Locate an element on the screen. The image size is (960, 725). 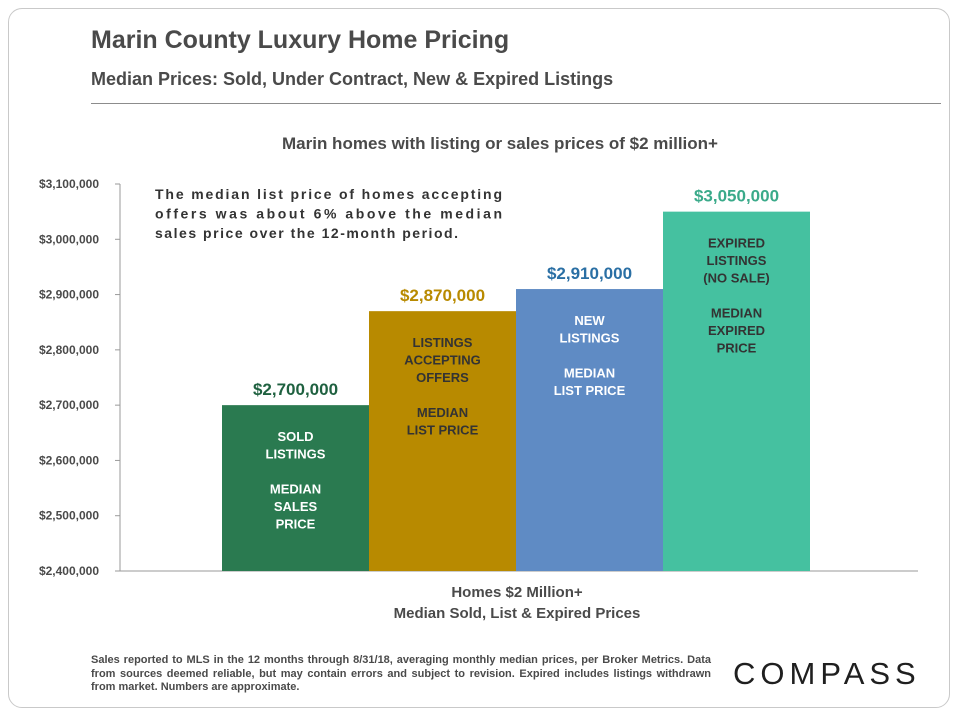
chart-annotation: The median list price of homes accepting is located at coordinates (328, 194).